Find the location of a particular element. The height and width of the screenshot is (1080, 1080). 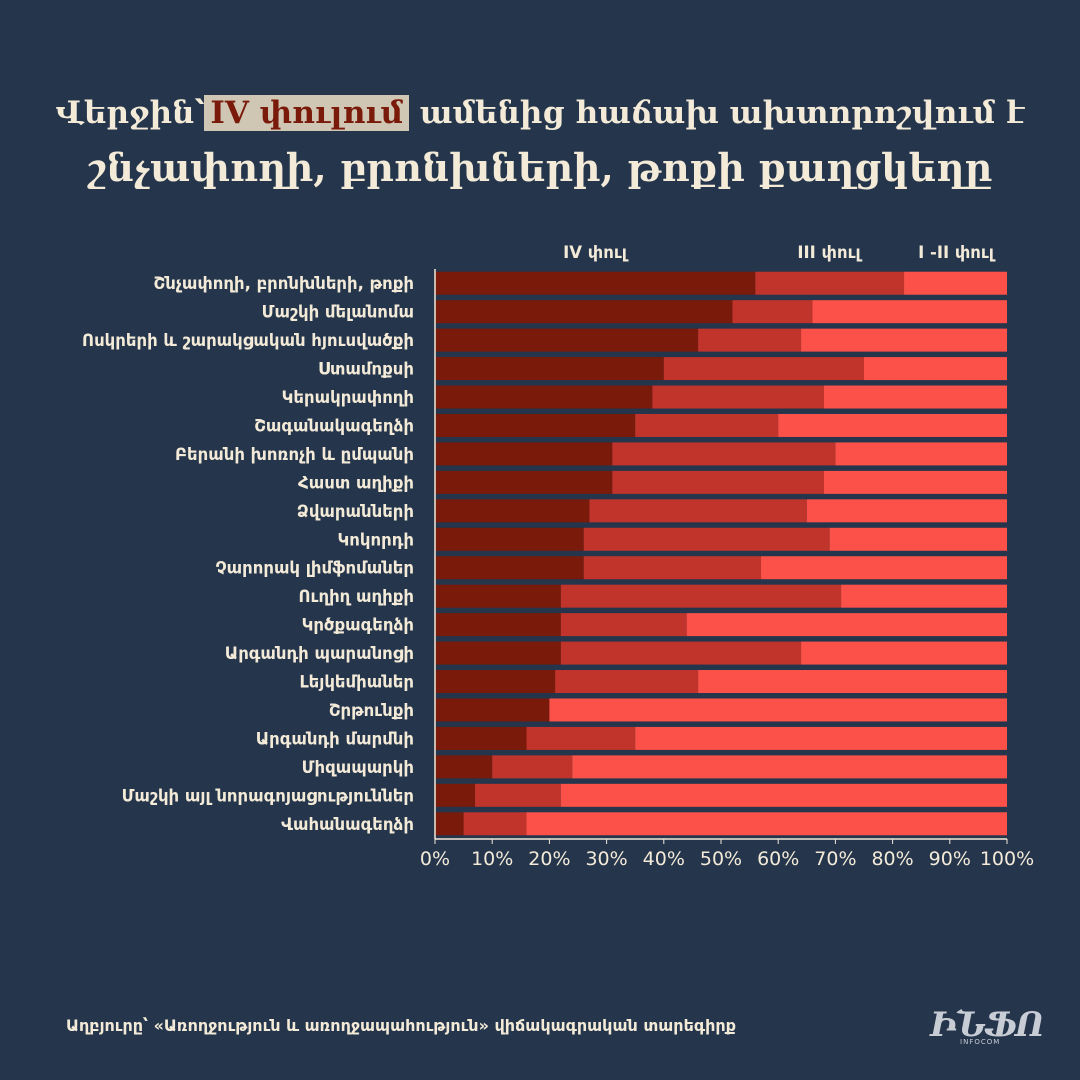

category-label: Արգանդի մարմնի is located at coordinates (335, 738).